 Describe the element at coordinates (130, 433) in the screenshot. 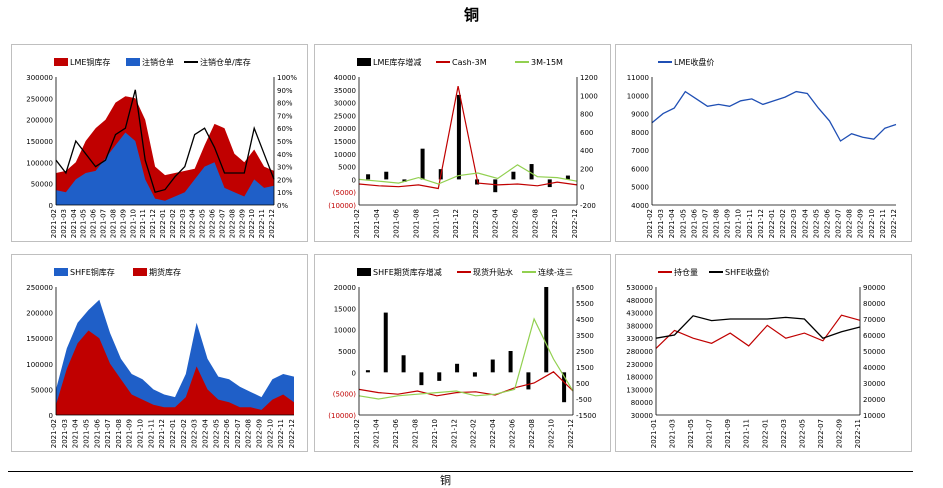

I see `x-tick-label: 2021-09` at that location.